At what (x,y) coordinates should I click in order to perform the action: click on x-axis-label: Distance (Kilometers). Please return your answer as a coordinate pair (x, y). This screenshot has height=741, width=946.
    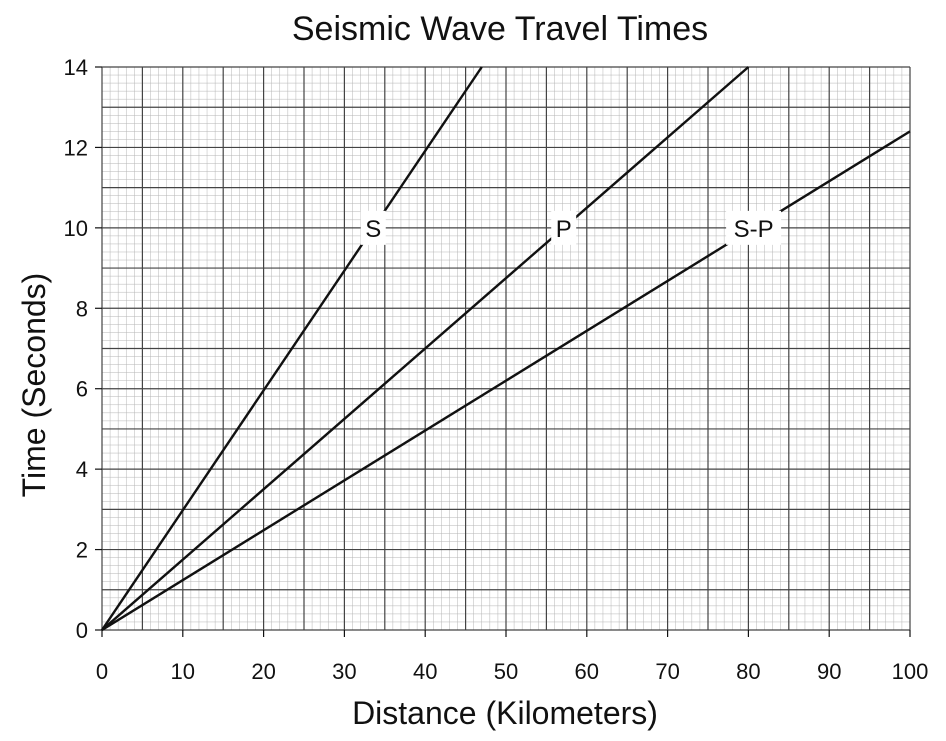
    Looking at the image, I should click on (505, 713).